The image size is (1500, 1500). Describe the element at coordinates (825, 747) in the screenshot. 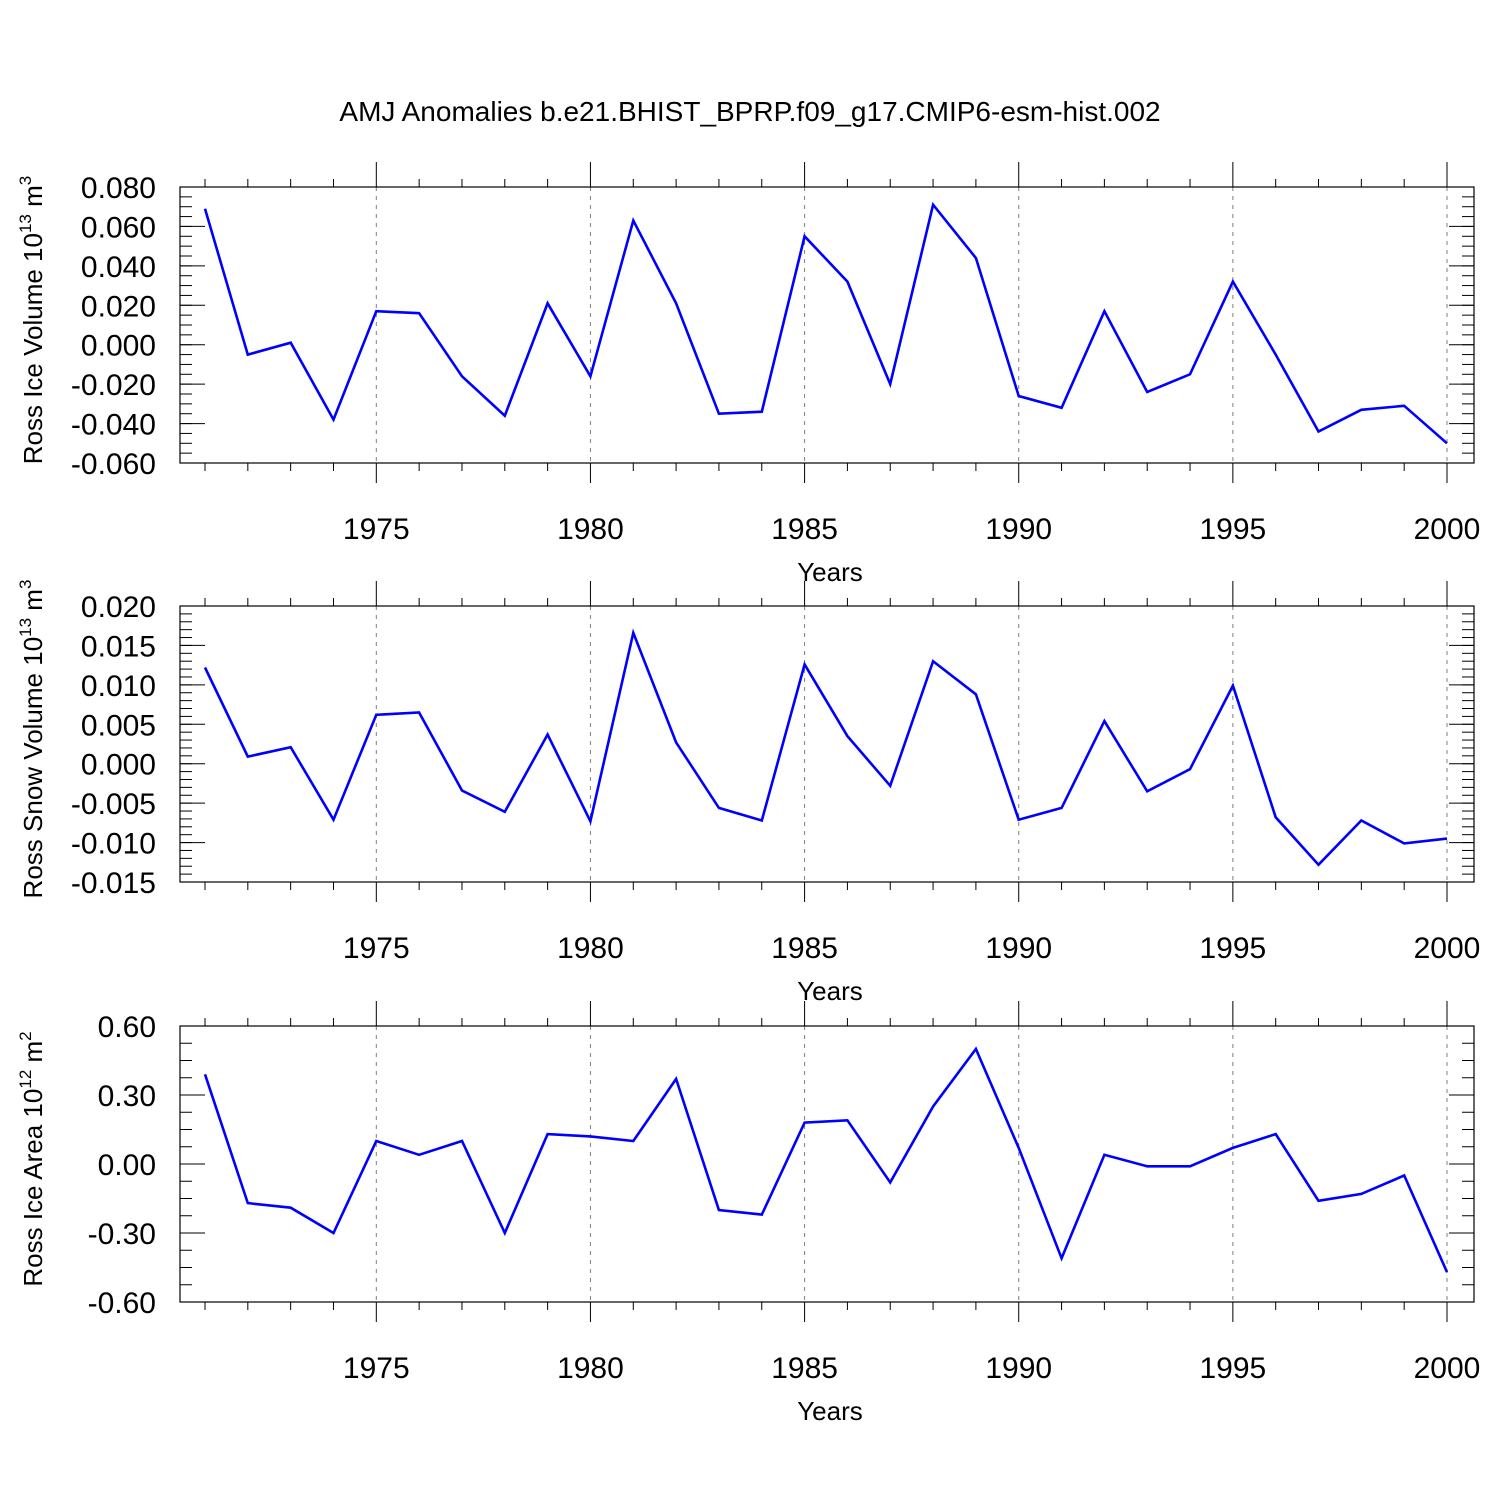

I see `snow-volume-series-line` at that location.